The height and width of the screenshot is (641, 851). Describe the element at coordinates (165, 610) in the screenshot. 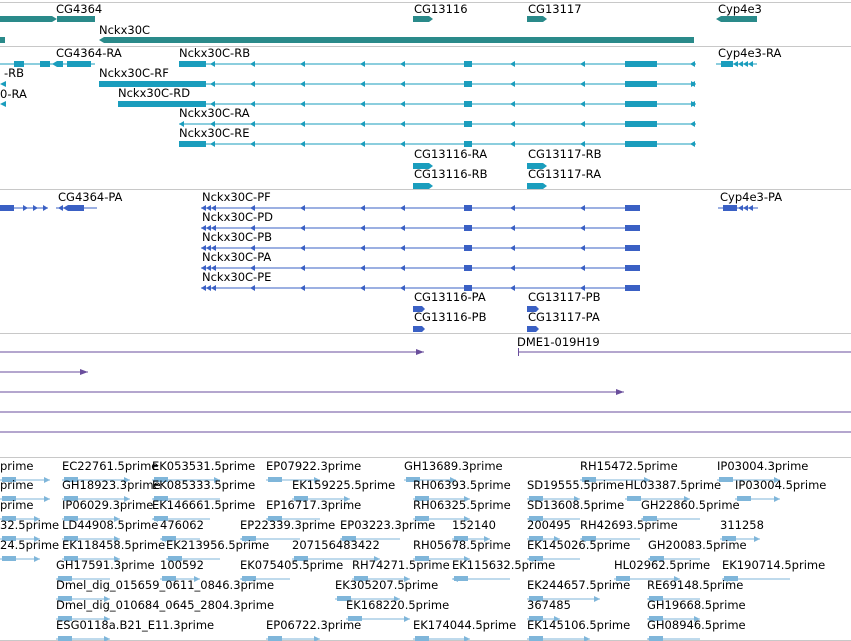

I see `est-feature: Dmel_dig_010684_0645_2804.3prime` at that location.